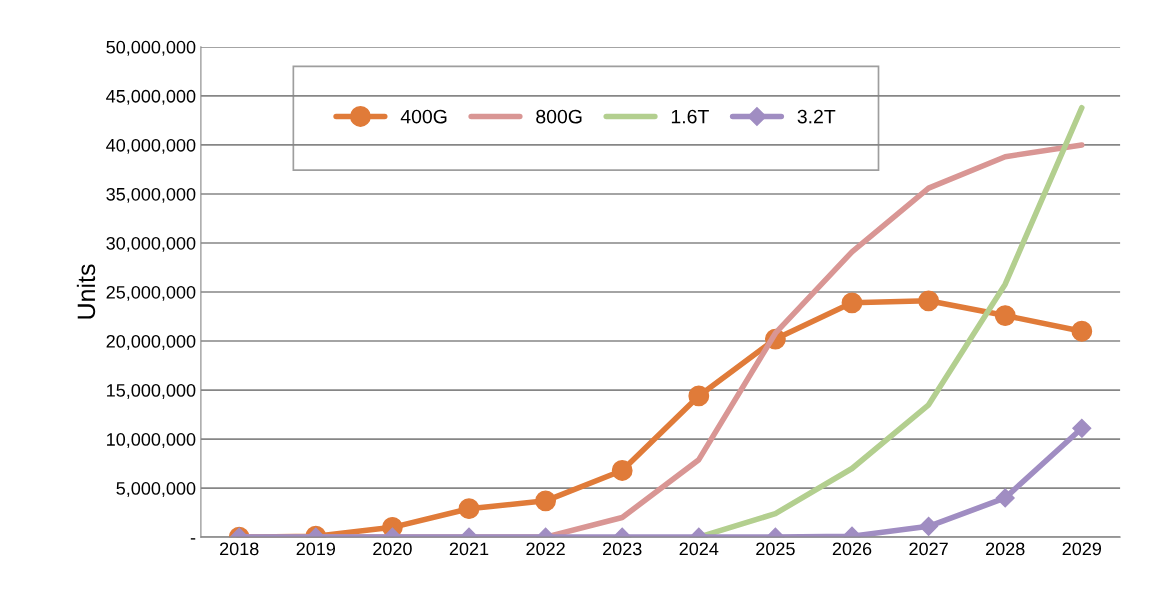 The width and height of the screenshot is (1168, 609). Describe the element at coordinates (423, 116) in the screenshot. I see `legend-label: 400G` at that location.